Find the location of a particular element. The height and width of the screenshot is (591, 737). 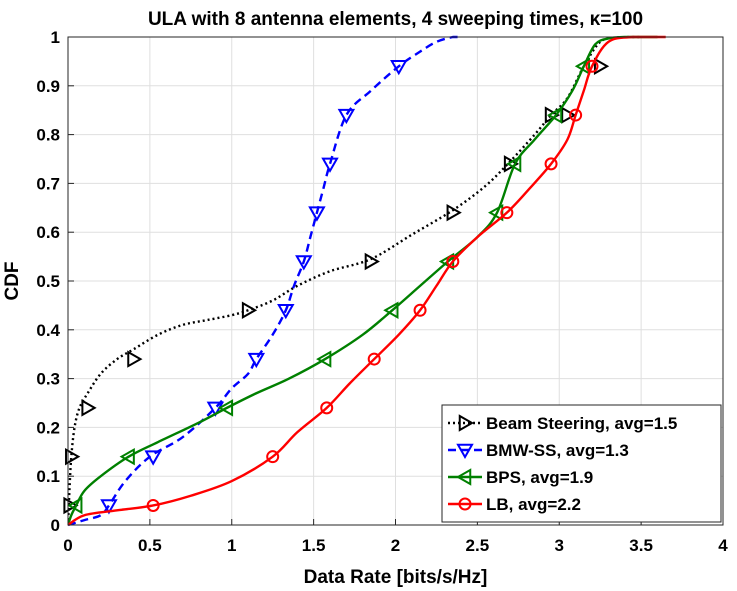

legend-label: LB, avg=2.2 is located at coordinates (533, 504).